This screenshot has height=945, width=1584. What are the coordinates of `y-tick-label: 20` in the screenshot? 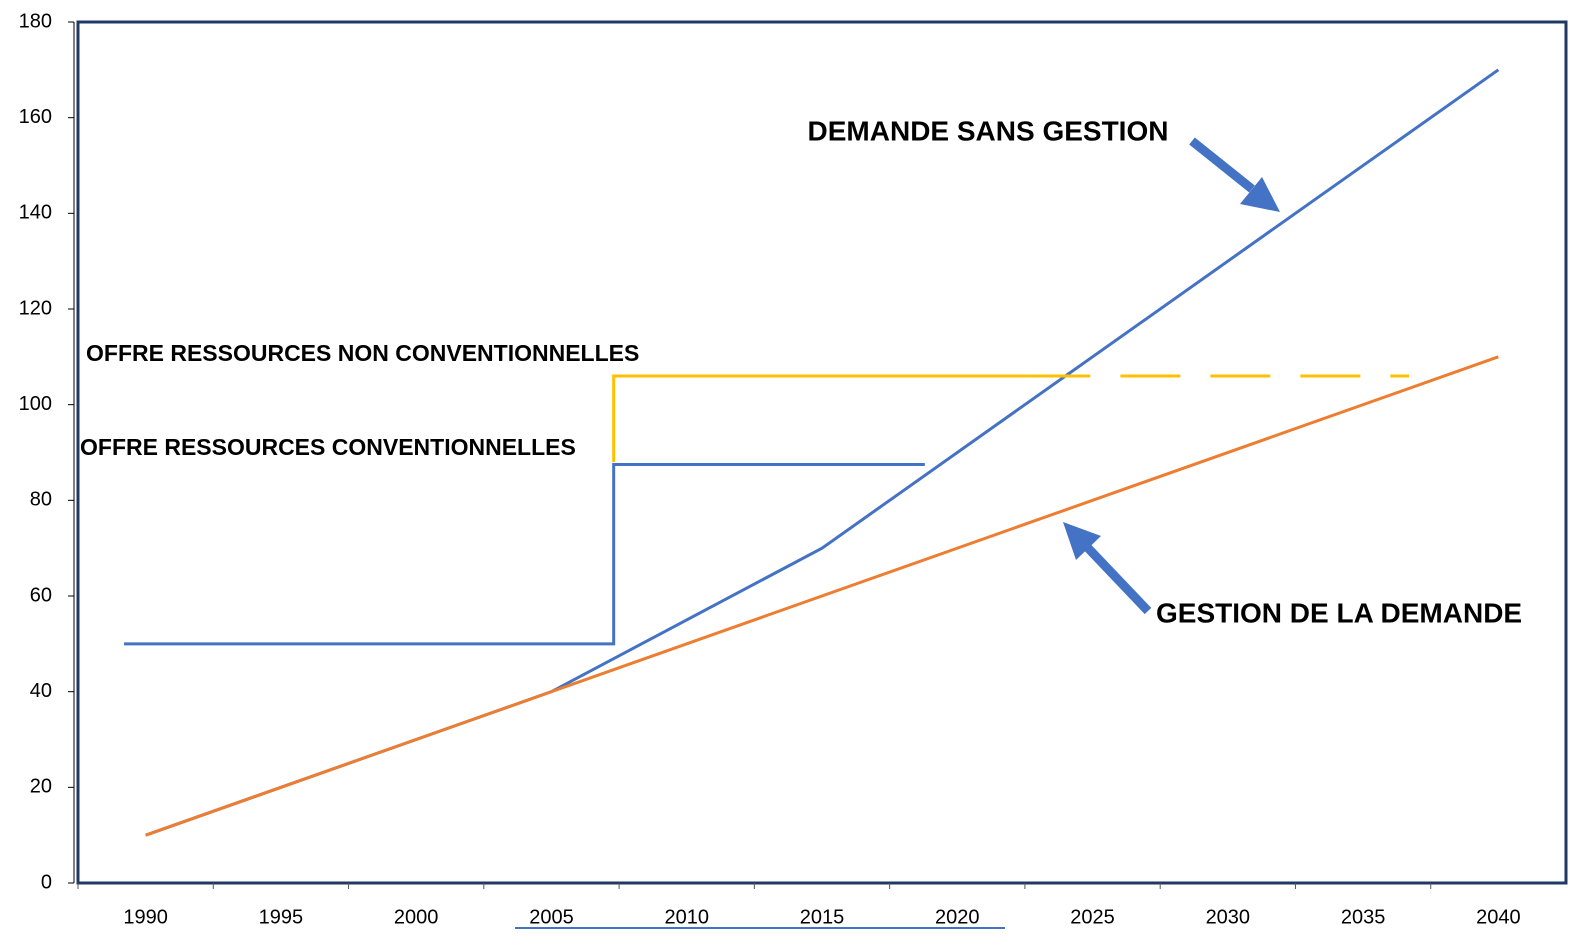 It's located at (41, 787).